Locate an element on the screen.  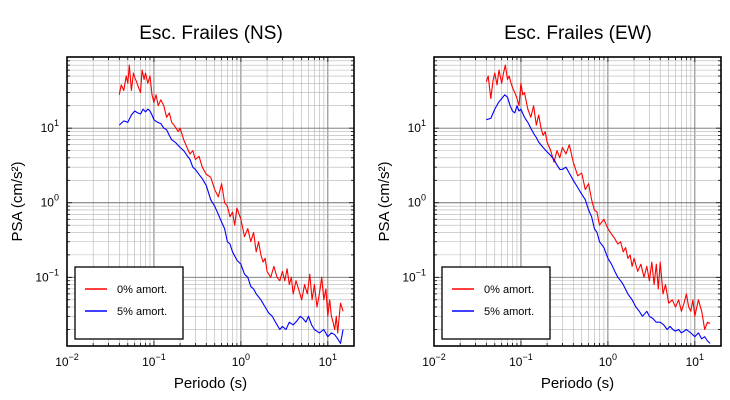
chart-title: Esc. Frailes (EW) is located at coordinates (578, 33).